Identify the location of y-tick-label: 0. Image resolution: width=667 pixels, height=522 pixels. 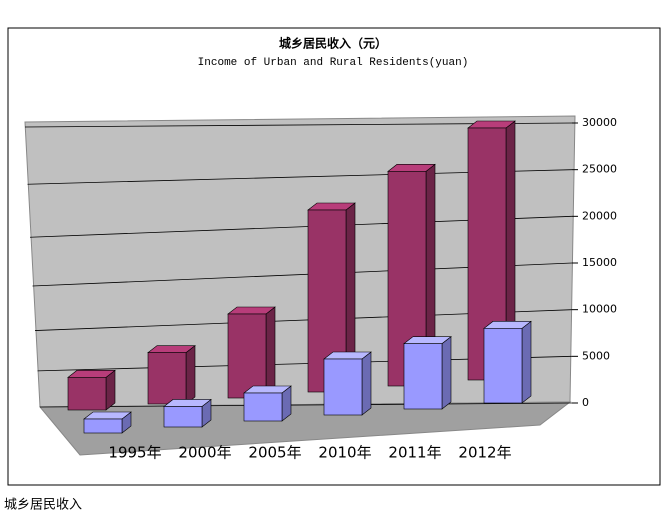
(585, 402).